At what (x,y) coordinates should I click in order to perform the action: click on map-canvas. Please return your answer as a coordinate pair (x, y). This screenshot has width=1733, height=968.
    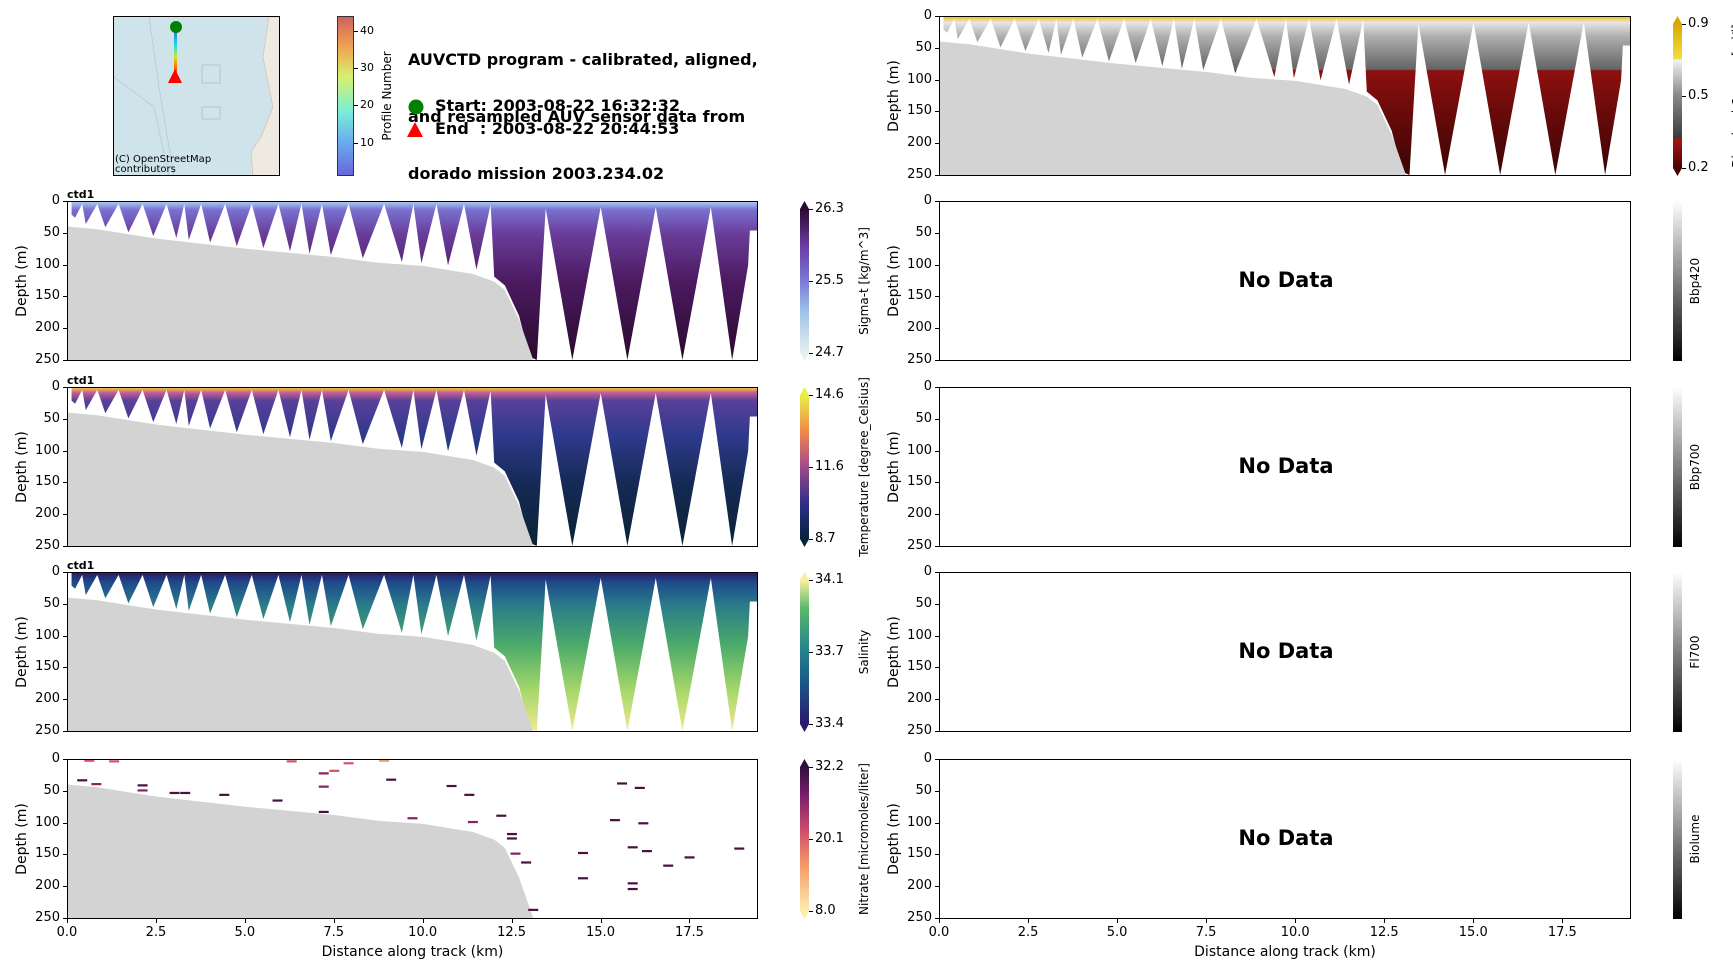
    Looking at the image, I should click on (196, 96).